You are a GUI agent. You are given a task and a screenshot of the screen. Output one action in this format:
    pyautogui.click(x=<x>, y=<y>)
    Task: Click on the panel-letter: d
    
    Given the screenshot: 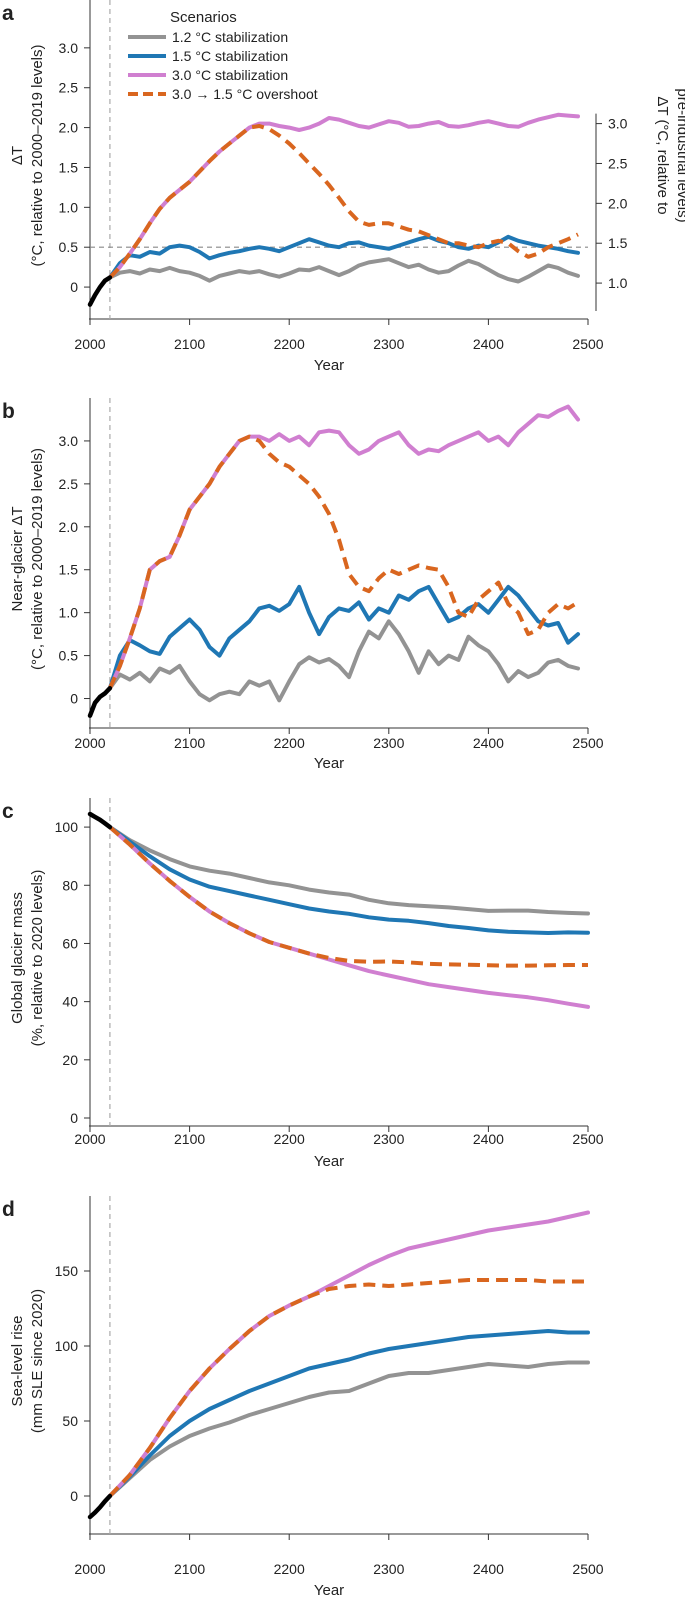 What is the action you would take?
    pyautogui.click(x=8, y=1209)
    